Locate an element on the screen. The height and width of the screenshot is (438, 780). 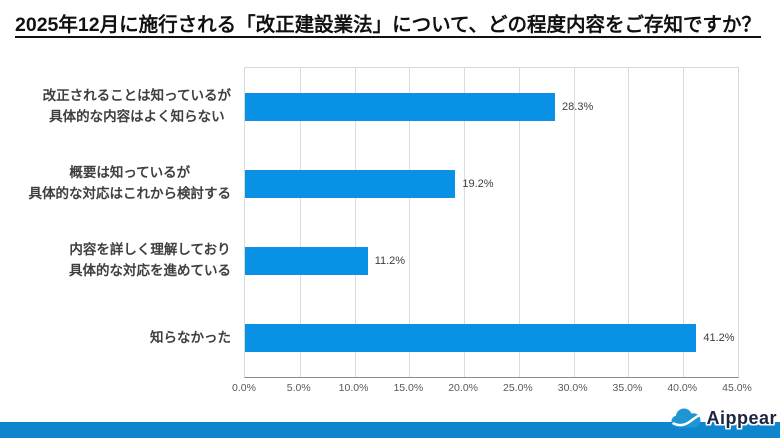
gridline-5.0% is located at coordinates (300, 222).